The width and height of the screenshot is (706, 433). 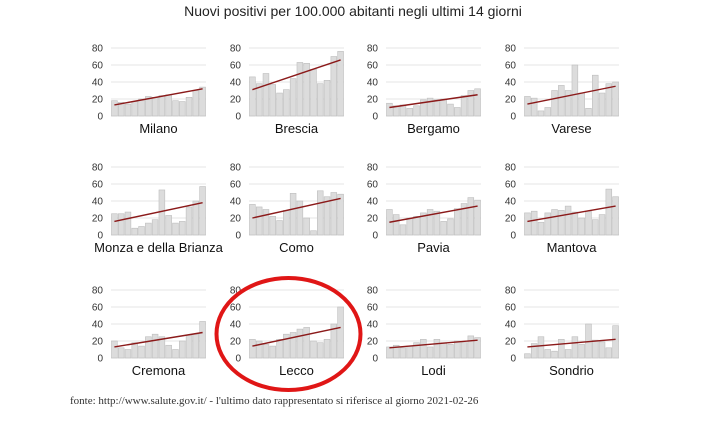 What do you see at coordinates (572, 247) in the screenshot?
I see `facet-label: Mantova` at bounding box center [572, 247].